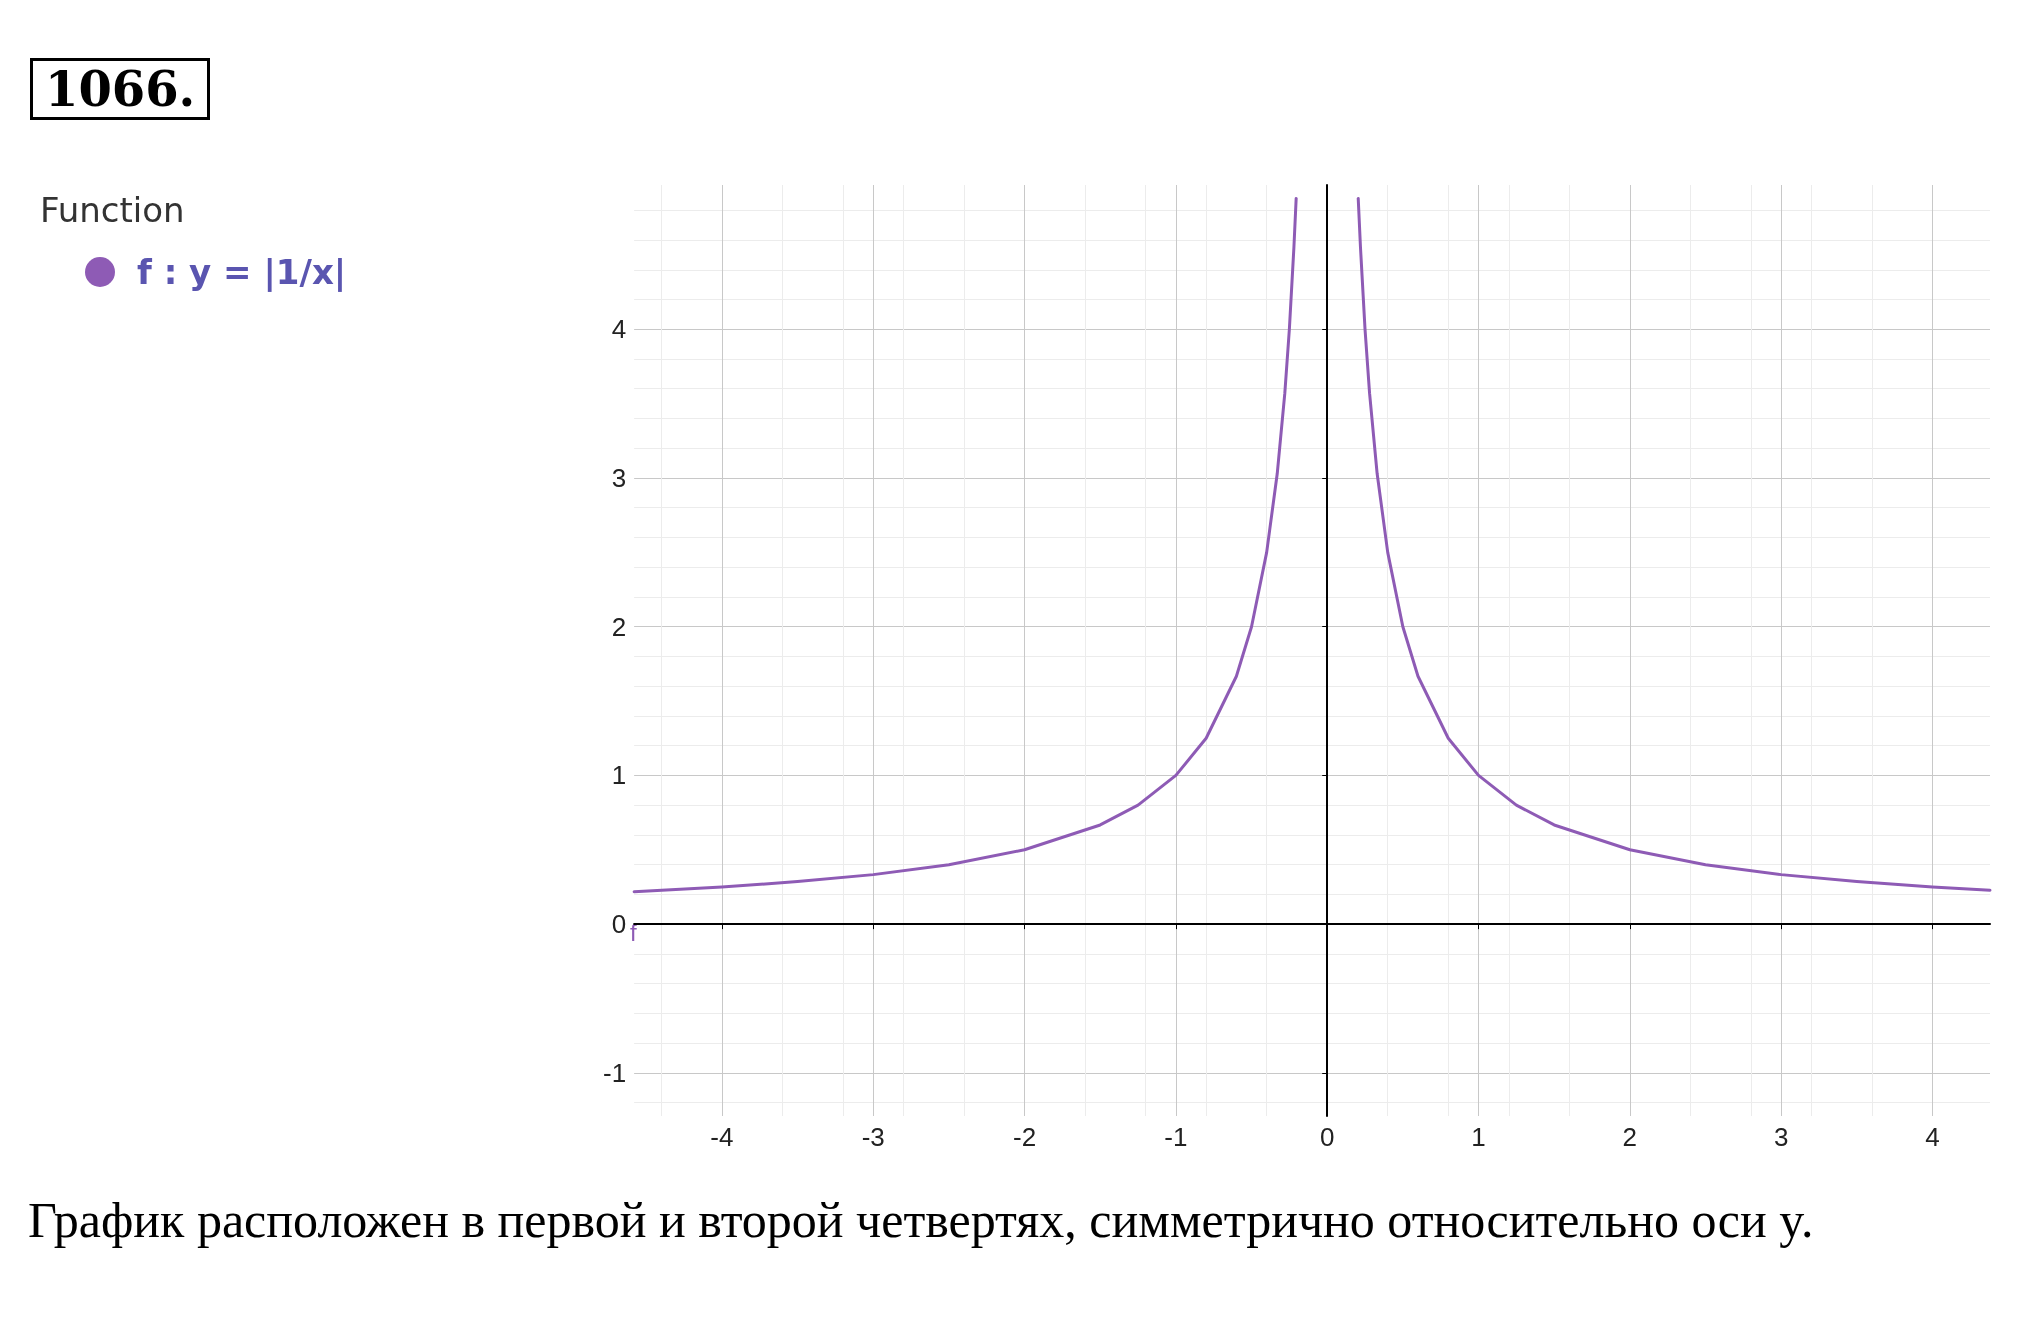  I want to click on y-tick-label: -1, so click(614, 1072).